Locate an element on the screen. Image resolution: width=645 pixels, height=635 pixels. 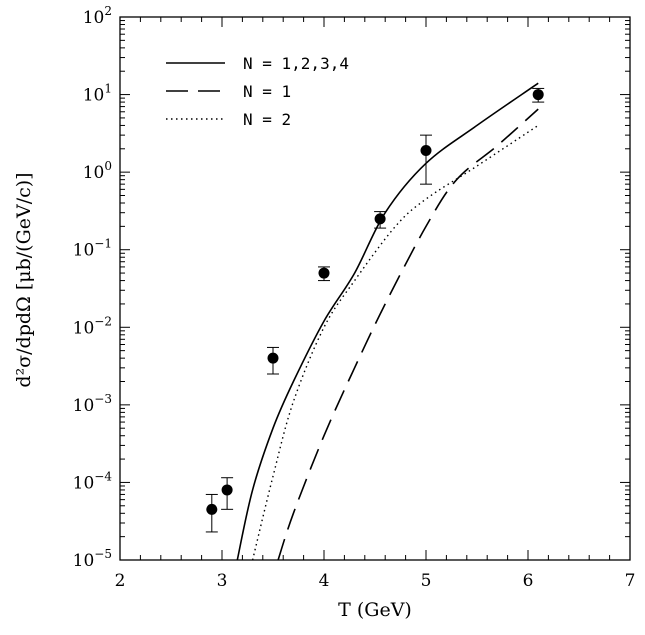
legend-label-1: N = 1,2,3,4 is located at coordinates (296, 63).